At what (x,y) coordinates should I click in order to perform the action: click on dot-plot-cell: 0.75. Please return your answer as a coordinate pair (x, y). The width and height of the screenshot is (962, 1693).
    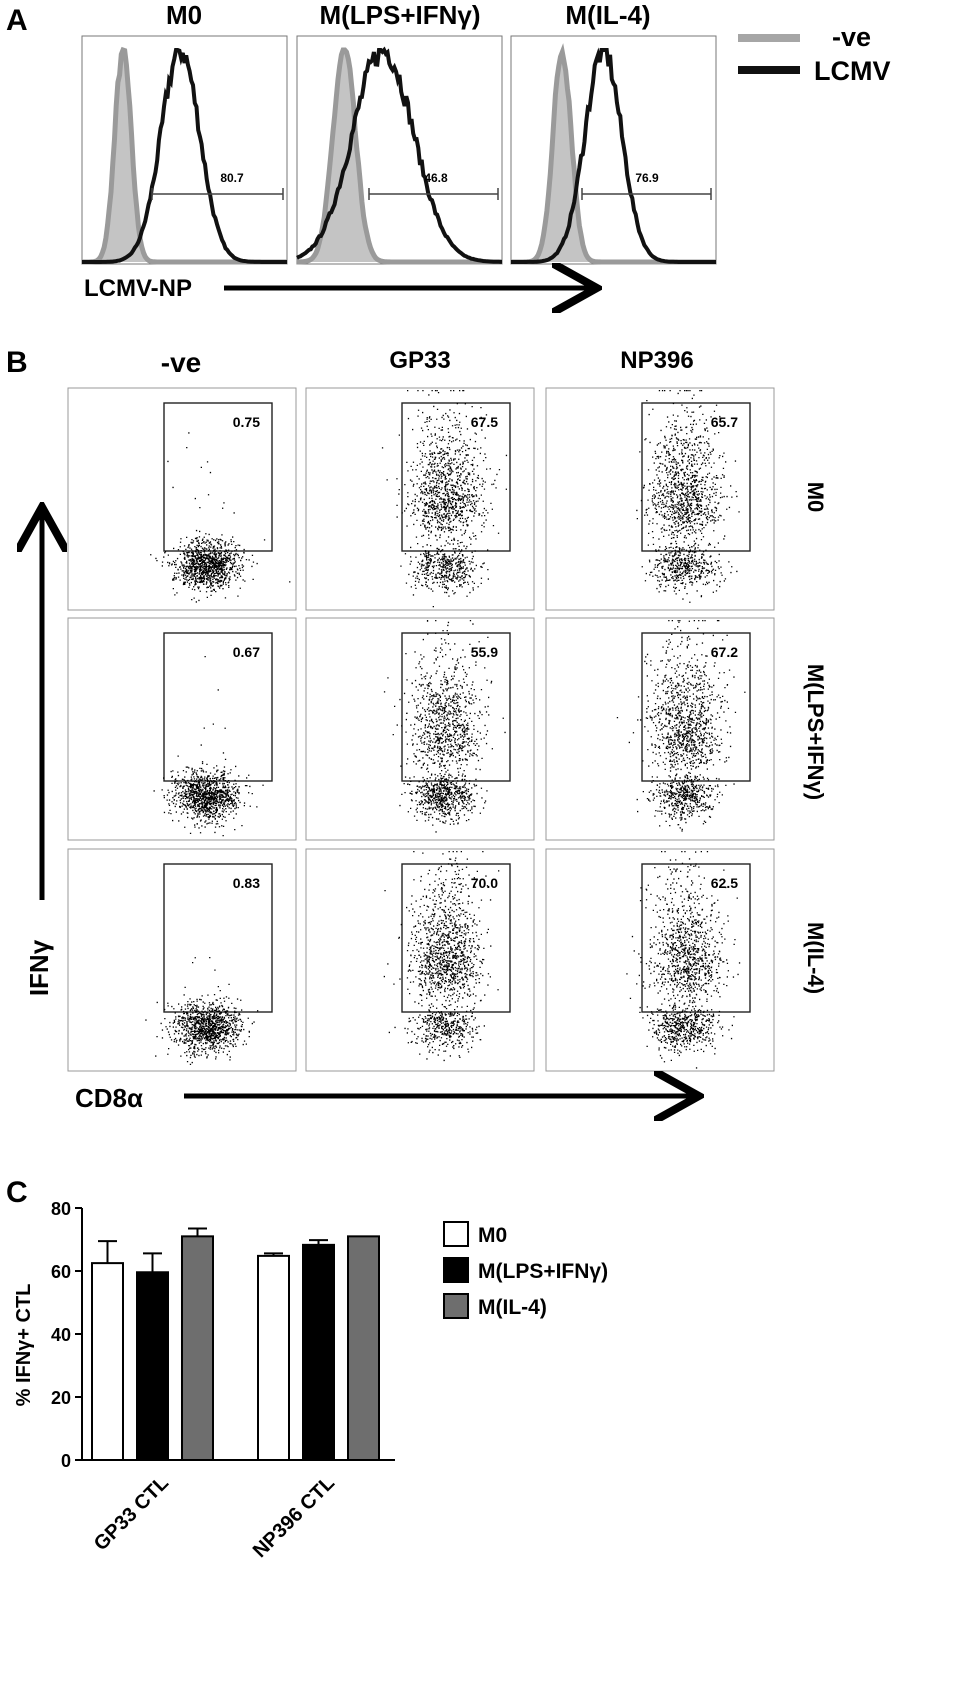
    Looking at the image, I should click on (182, 499).